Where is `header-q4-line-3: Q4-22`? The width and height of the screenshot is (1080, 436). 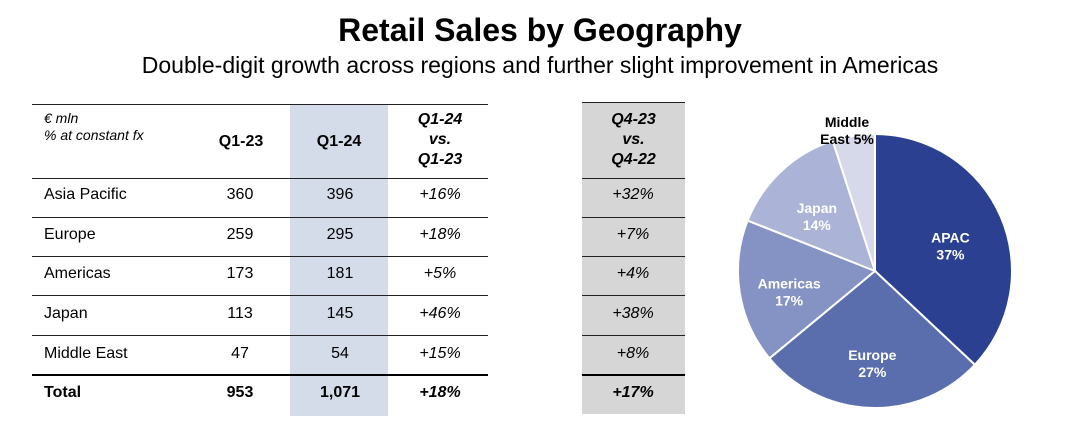 header-q4-line-3: Q4-22 is located at coordinates (633, 159).